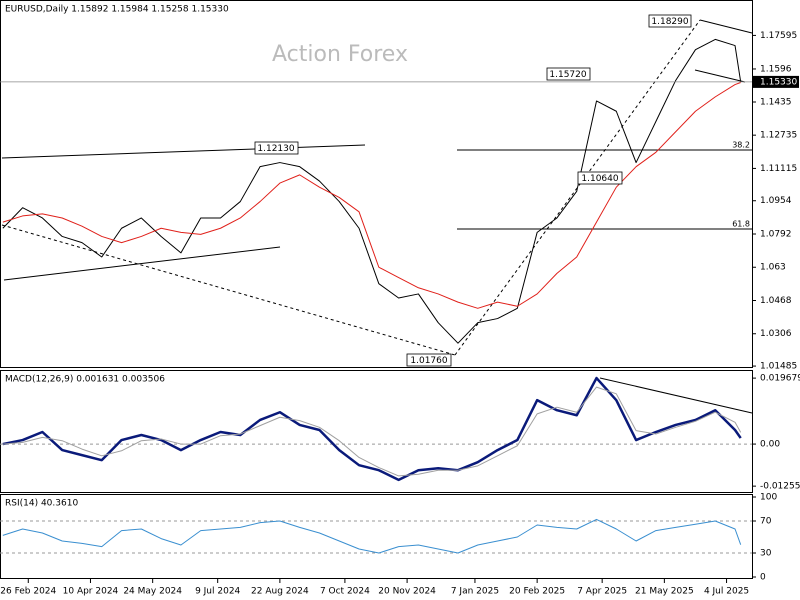 Image resolution: width=800 pixels, height=600 pixels. What do you see at coordinates (345, 592) in the screenshot?
I see `x-tick-label: 7 Oct 2024` at bounding box center [345, 592].